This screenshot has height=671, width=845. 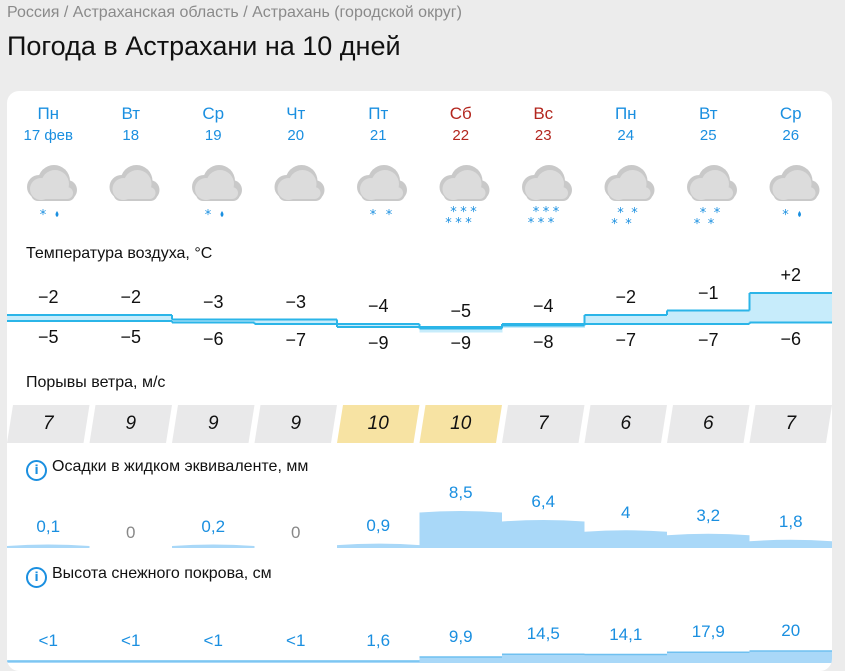 What do you see at coordinates (378, 113) in the screenshot?
I see `day-weekday: Пт` at bounding box center [378, 113].